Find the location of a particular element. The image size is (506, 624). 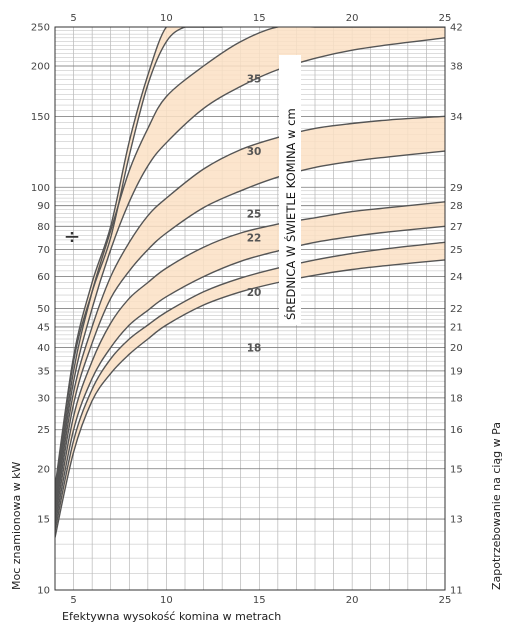

diameter-labels: 18 20 22 25 30 35 is located at coordinates (254, 214).